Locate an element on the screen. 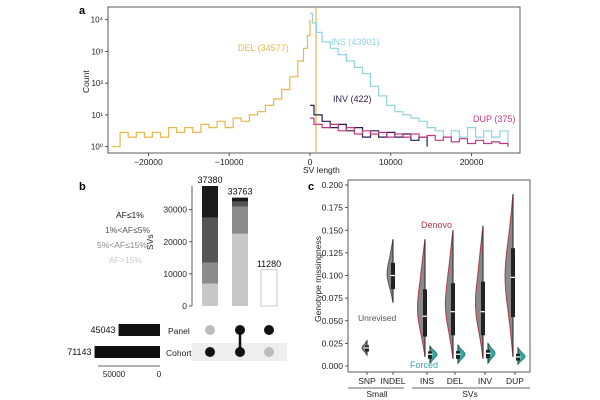  y-tick-label: 10⁰ is located at coordinates (97, 147).